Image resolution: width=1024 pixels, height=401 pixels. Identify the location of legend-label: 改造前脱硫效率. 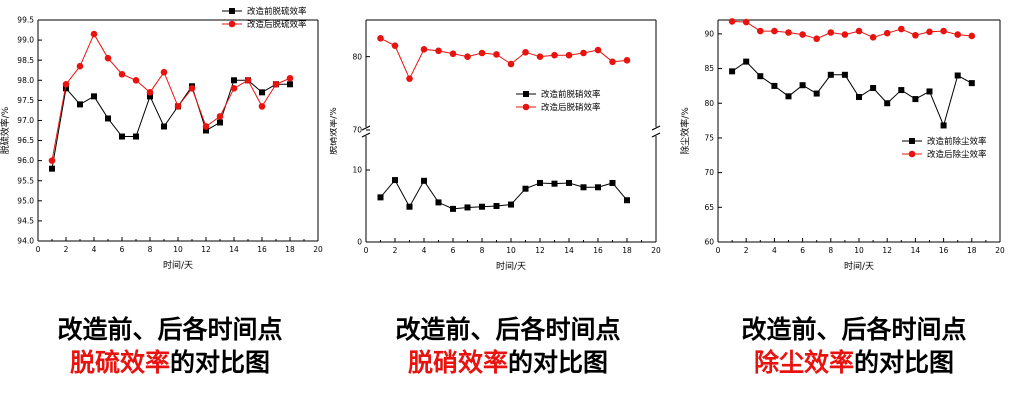
(277, 11).